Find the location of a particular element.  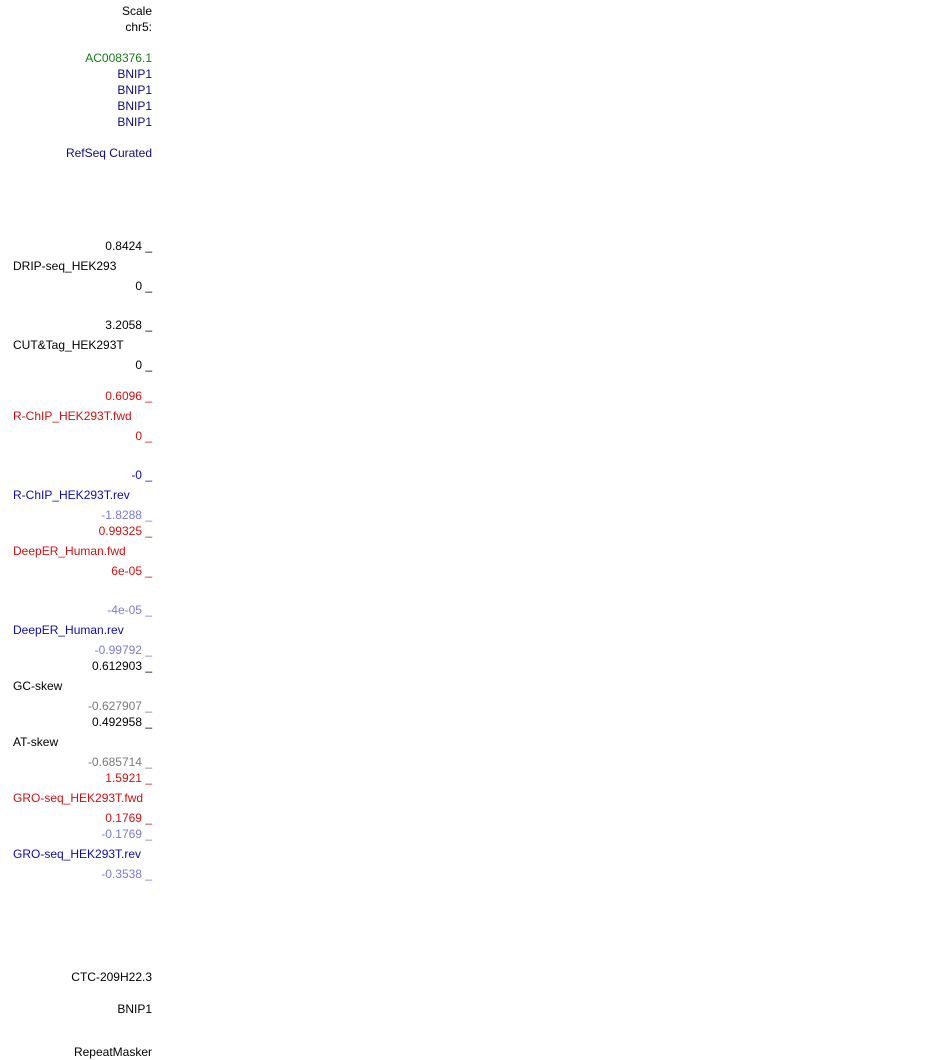

track-name-rchip-fwd: R-ChIP_HEK293T.fwd is located at coordinates (72, 416).